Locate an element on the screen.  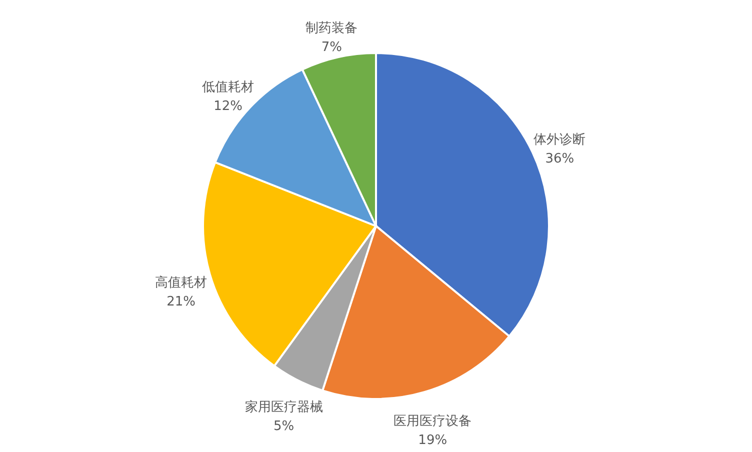
data-label: 21% is located at coordinates (181, 302).